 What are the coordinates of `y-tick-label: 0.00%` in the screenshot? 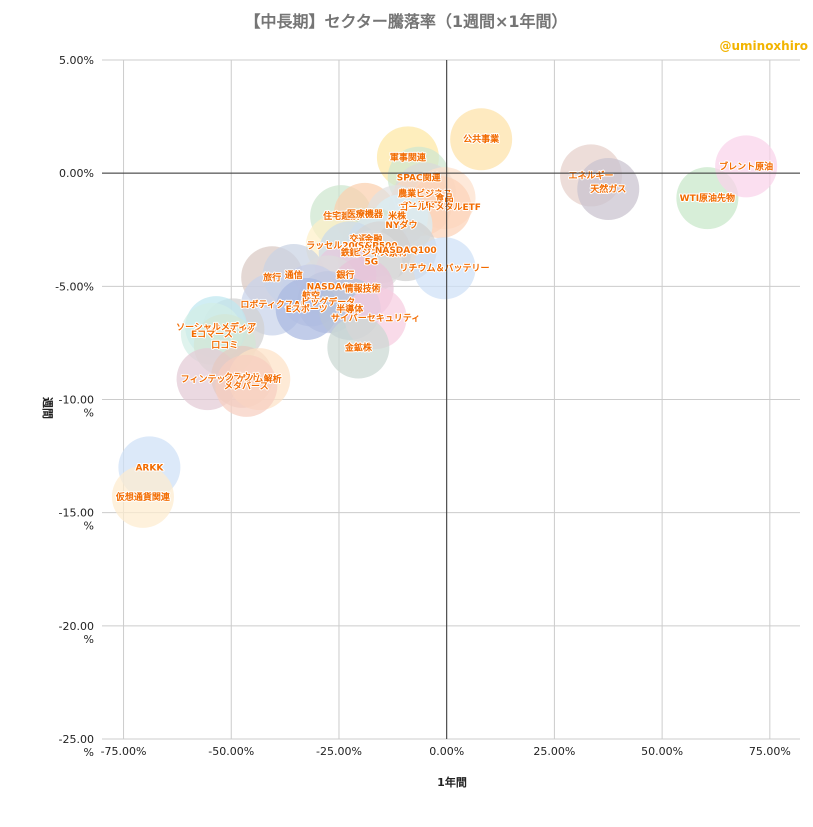 It's located at (76, 173).